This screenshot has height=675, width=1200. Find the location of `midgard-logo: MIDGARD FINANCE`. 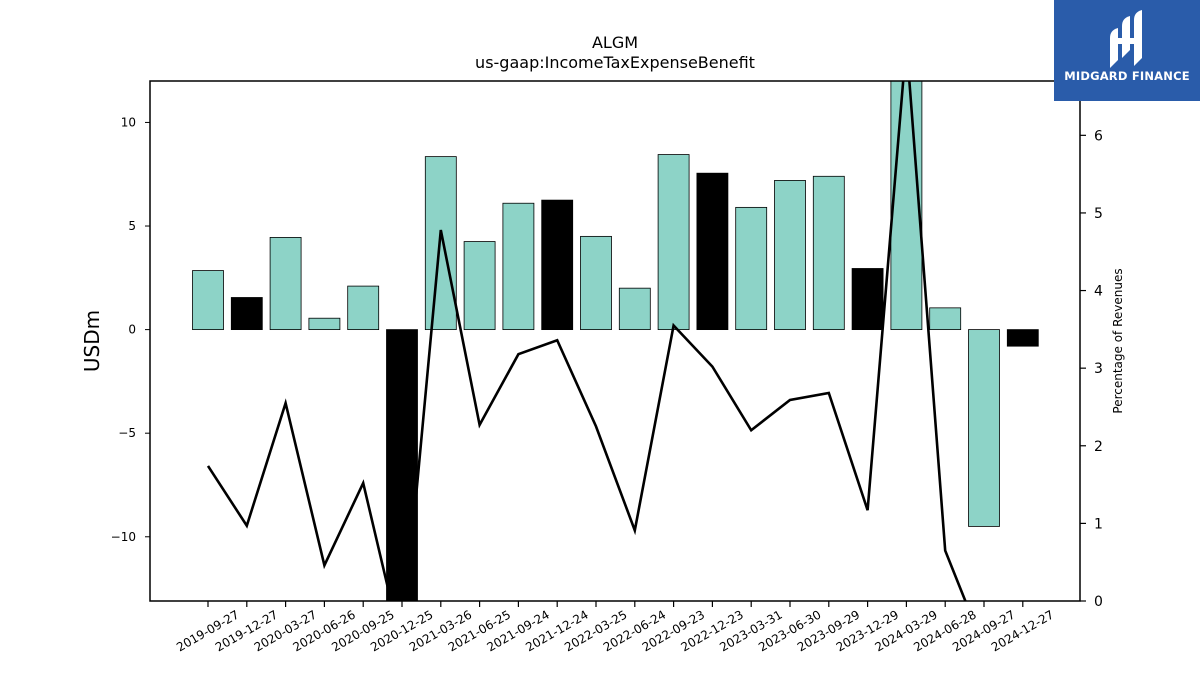

midgard-logo: MIDGARD FINANCE is located at coordinates (1127, 50).